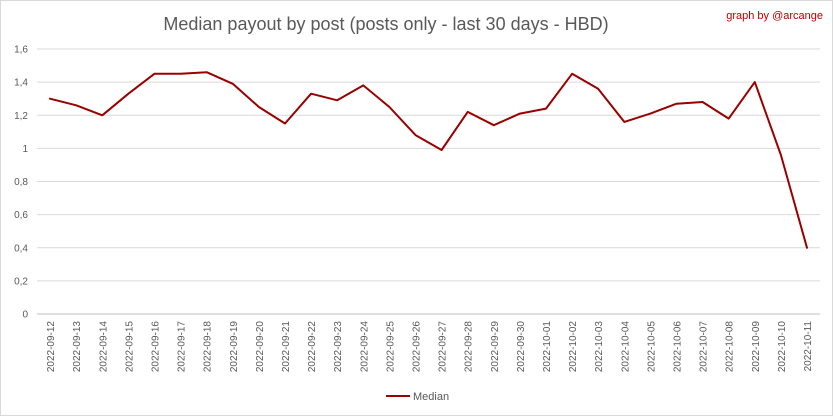 This screenshot has height=416, width=833. Describe the element at coordinates (625, 347) in the screenshot. I see `x-tick-label: 2022-10-04` at that location.